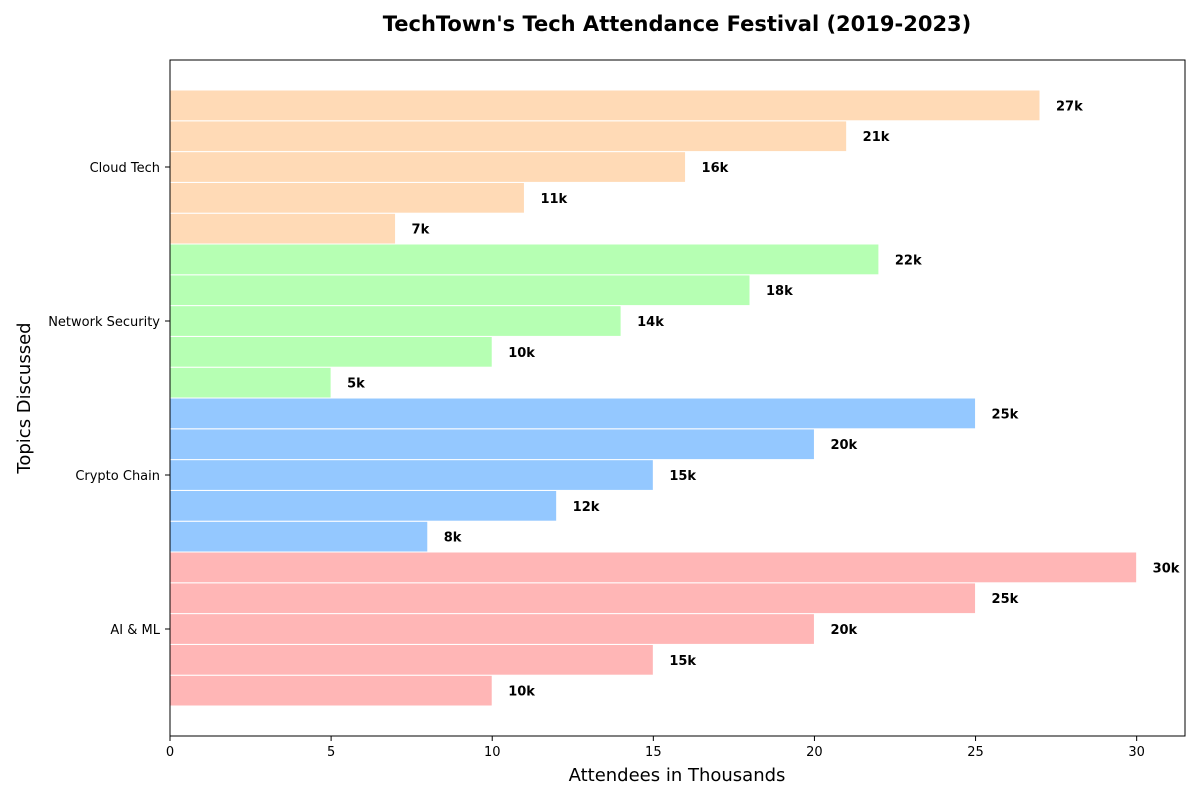  Describe the element at coordinates (24, 398) in the screenshot. I see `y-axis-label: Topics Discussed` at that location.